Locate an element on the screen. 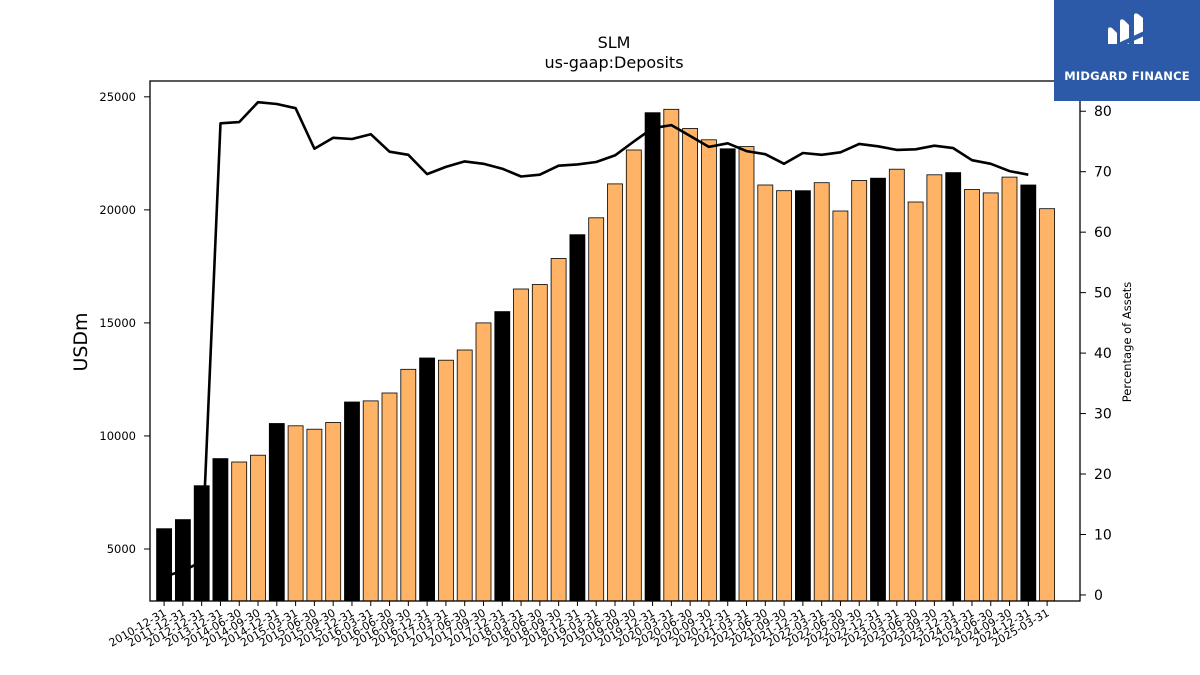 The height and width of the screenshot is (675, 1200). y-tick-label: 20000 is located at coordinates (117, 210).